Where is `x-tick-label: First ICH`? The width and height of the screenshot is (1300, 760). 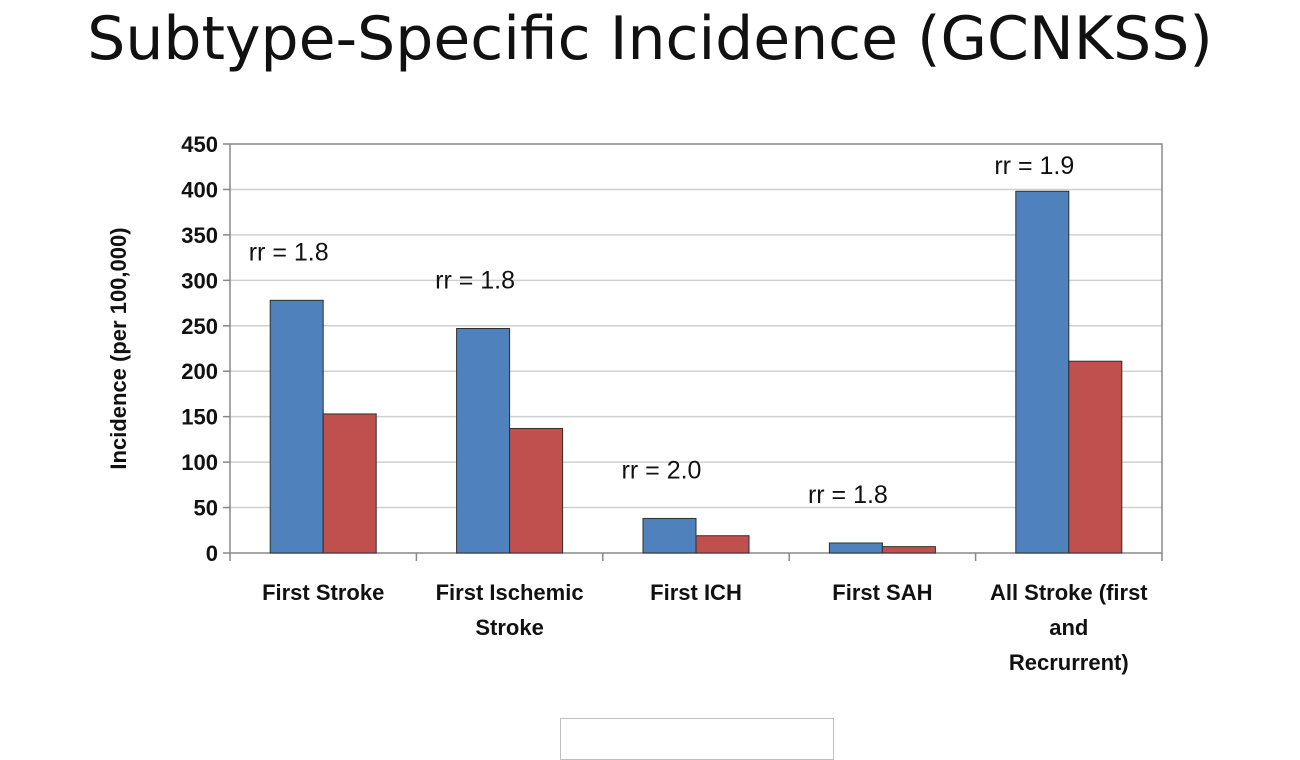 x-tick-label: First ICH is located at coordinates (696, 592).